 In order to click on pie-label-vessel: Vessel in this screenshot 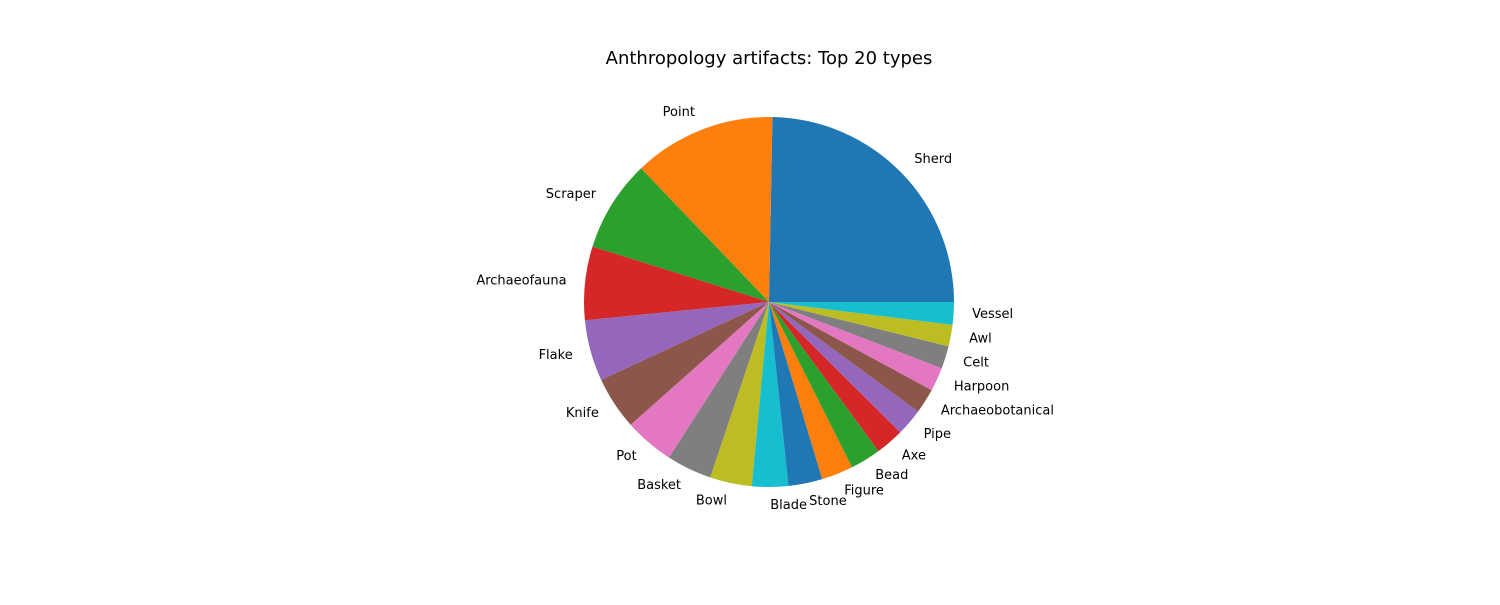, I will do `click(992, 314)`.